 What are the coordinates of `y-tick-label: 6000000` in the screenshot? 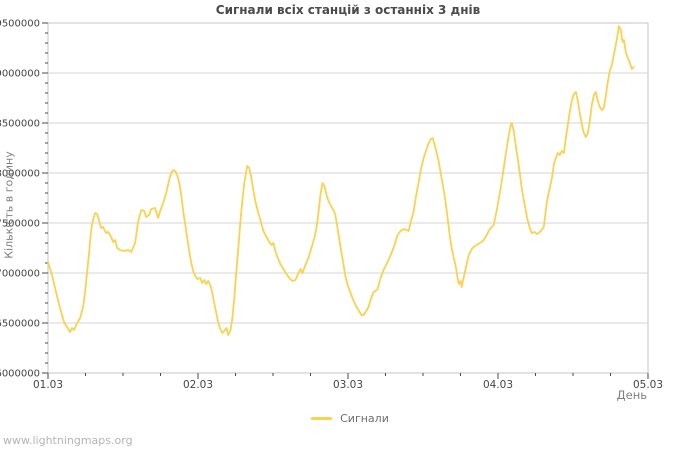 It's located at (20, 374).